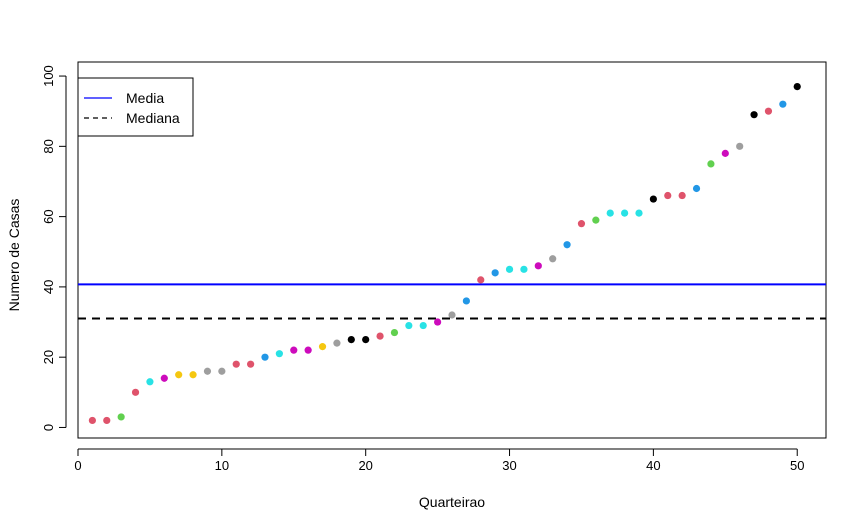 The height and width of the screenshot is (532, 866). I want to click on legend-label-mediana: Mediana, so click(153, 118).